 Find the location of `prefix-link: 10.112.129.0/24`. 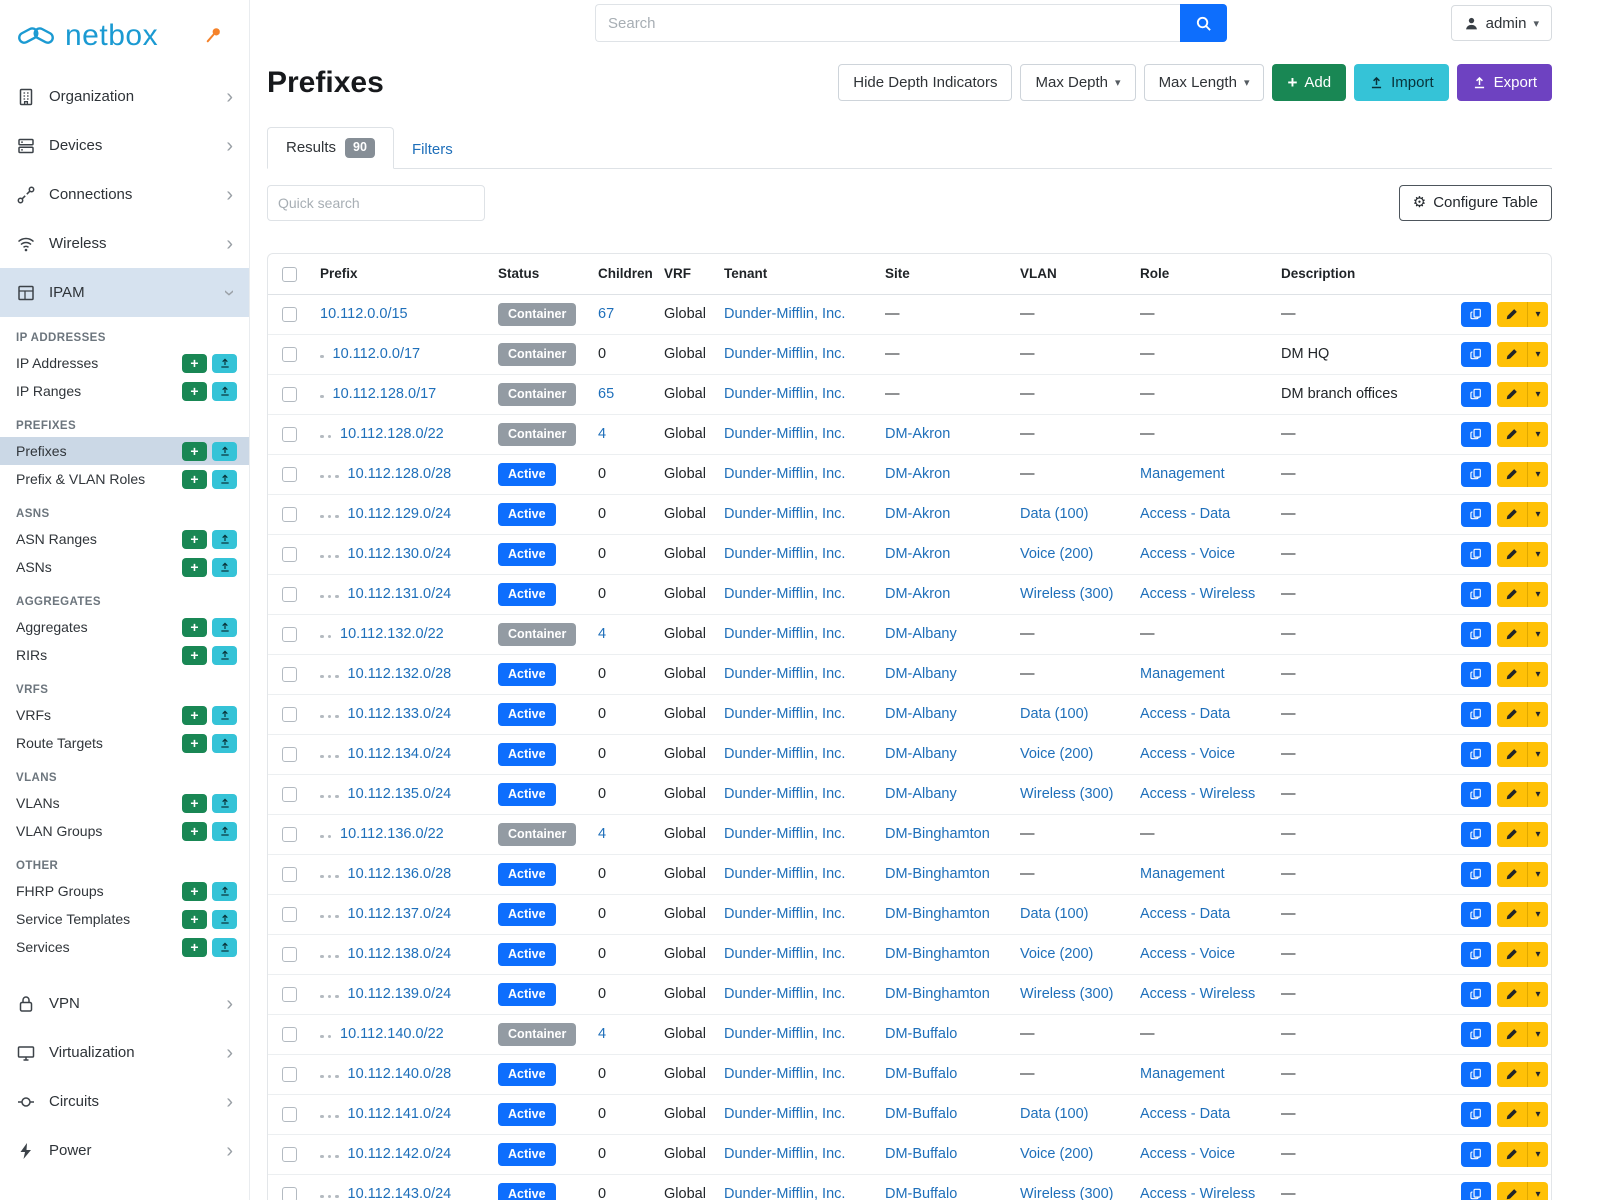

prefix-link: 10.112.129.0/24 is located at coordinates (399, 514).